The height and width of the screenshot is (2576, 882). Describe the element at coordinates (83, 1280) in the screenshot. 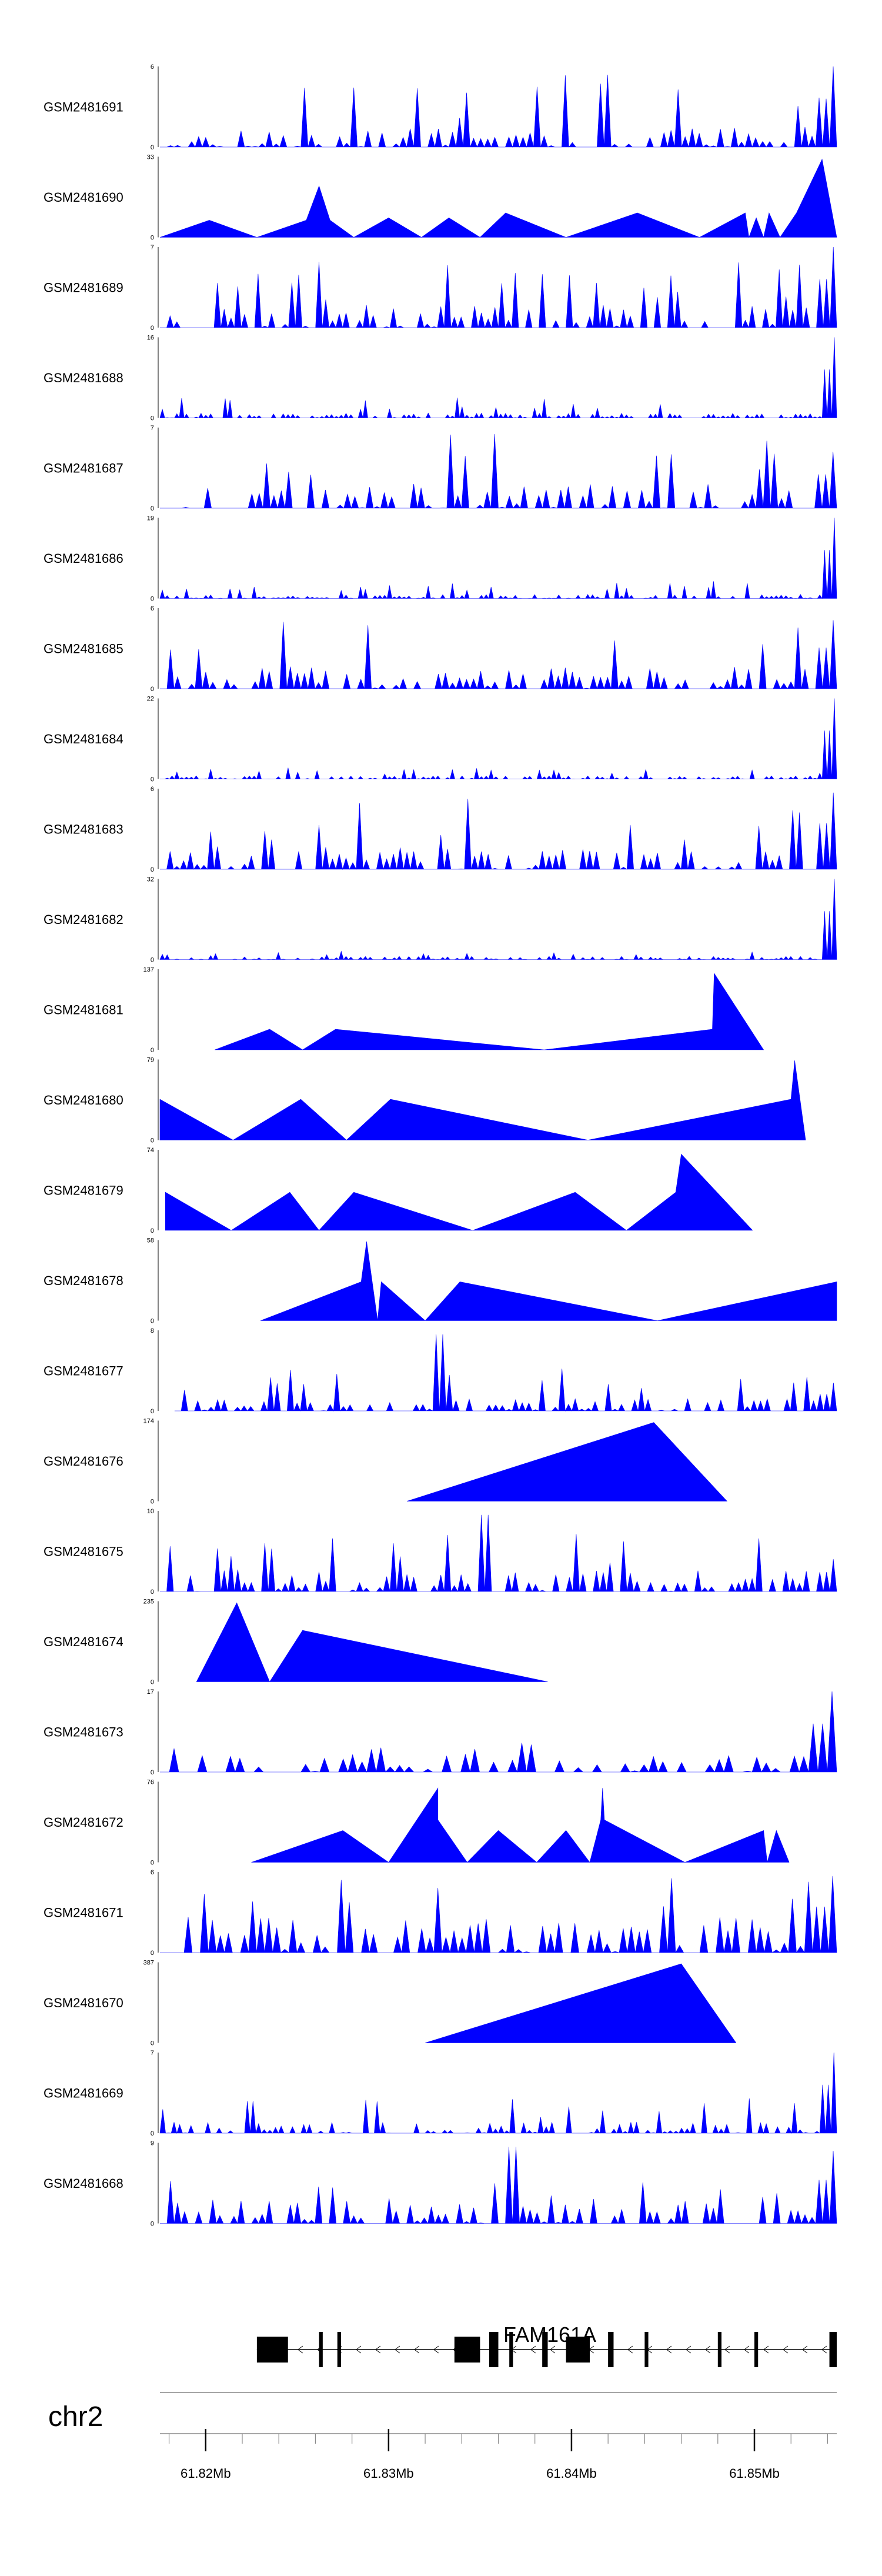

I see `track-label: GSM2481678` at that location.